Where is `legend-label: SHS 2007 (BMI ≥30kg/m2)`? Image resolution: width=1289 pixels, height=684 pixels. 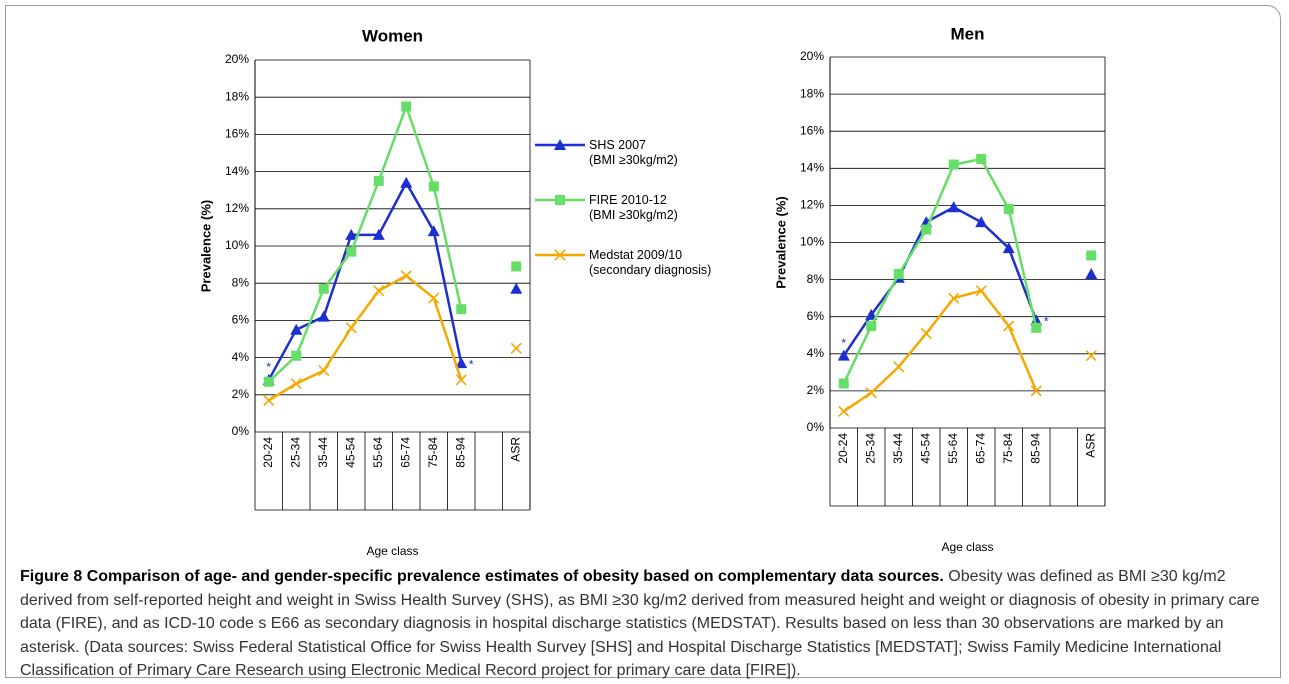 legend-label: SHS 2007 (BMI ≥30kg/m2) is located at coordinates (633, 152).